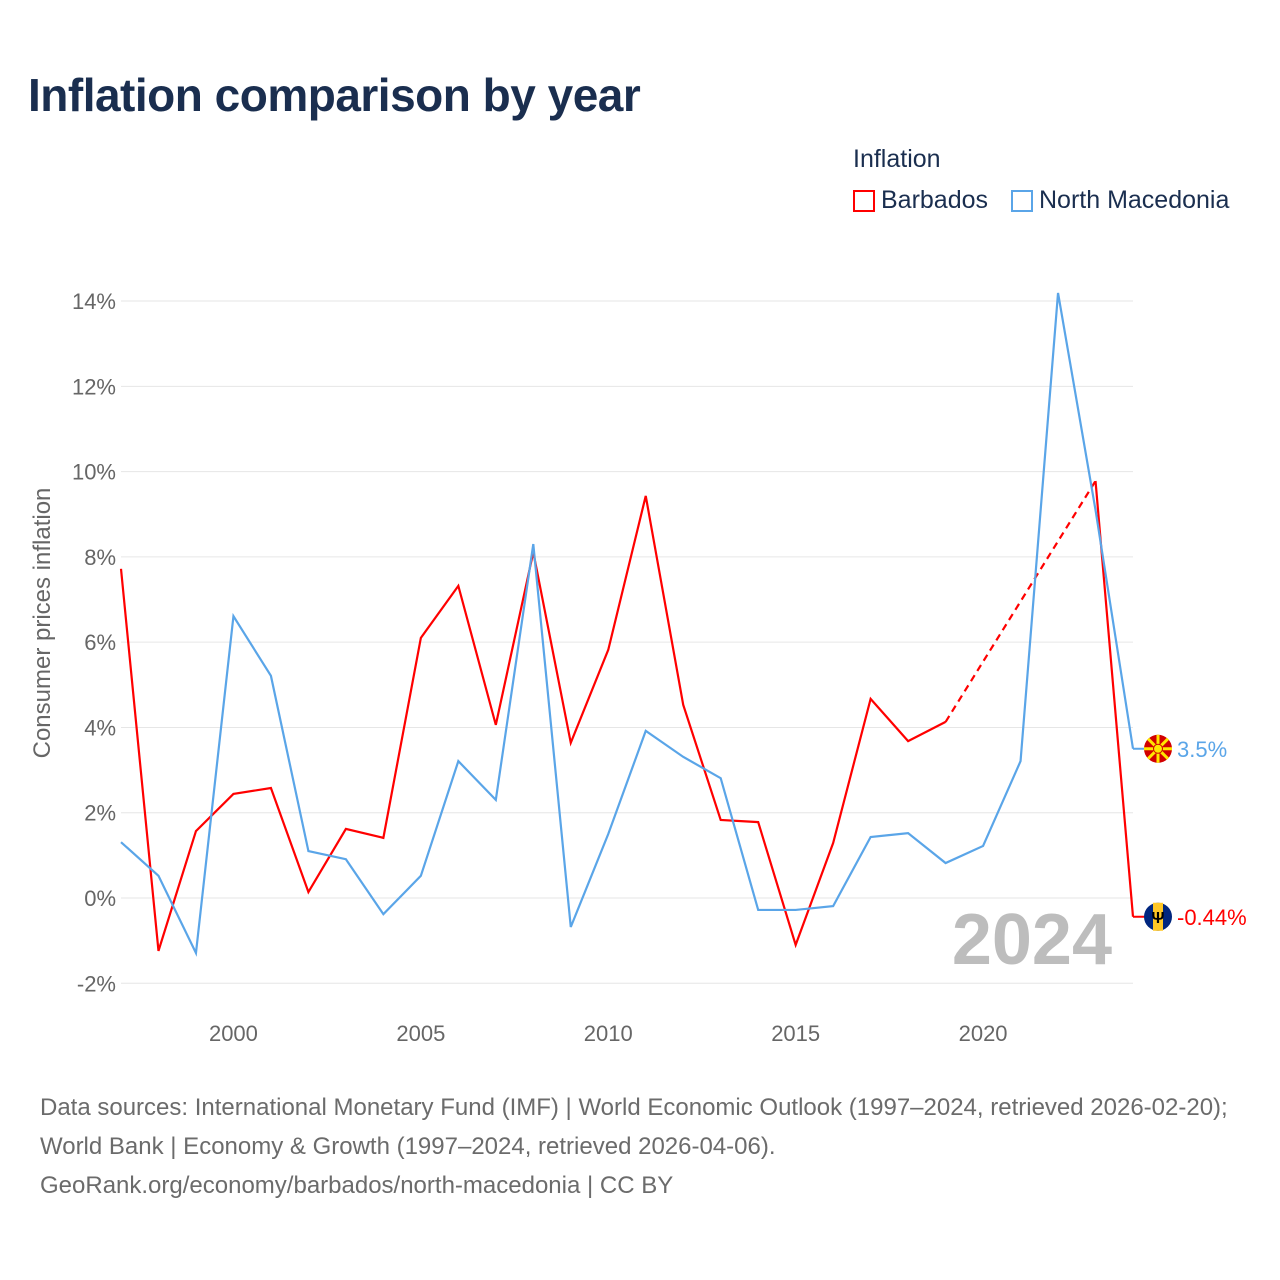 This screenshot has height=1280, width=1280. I want to click on legend-label: North Macedonia, so click(1134, 200).